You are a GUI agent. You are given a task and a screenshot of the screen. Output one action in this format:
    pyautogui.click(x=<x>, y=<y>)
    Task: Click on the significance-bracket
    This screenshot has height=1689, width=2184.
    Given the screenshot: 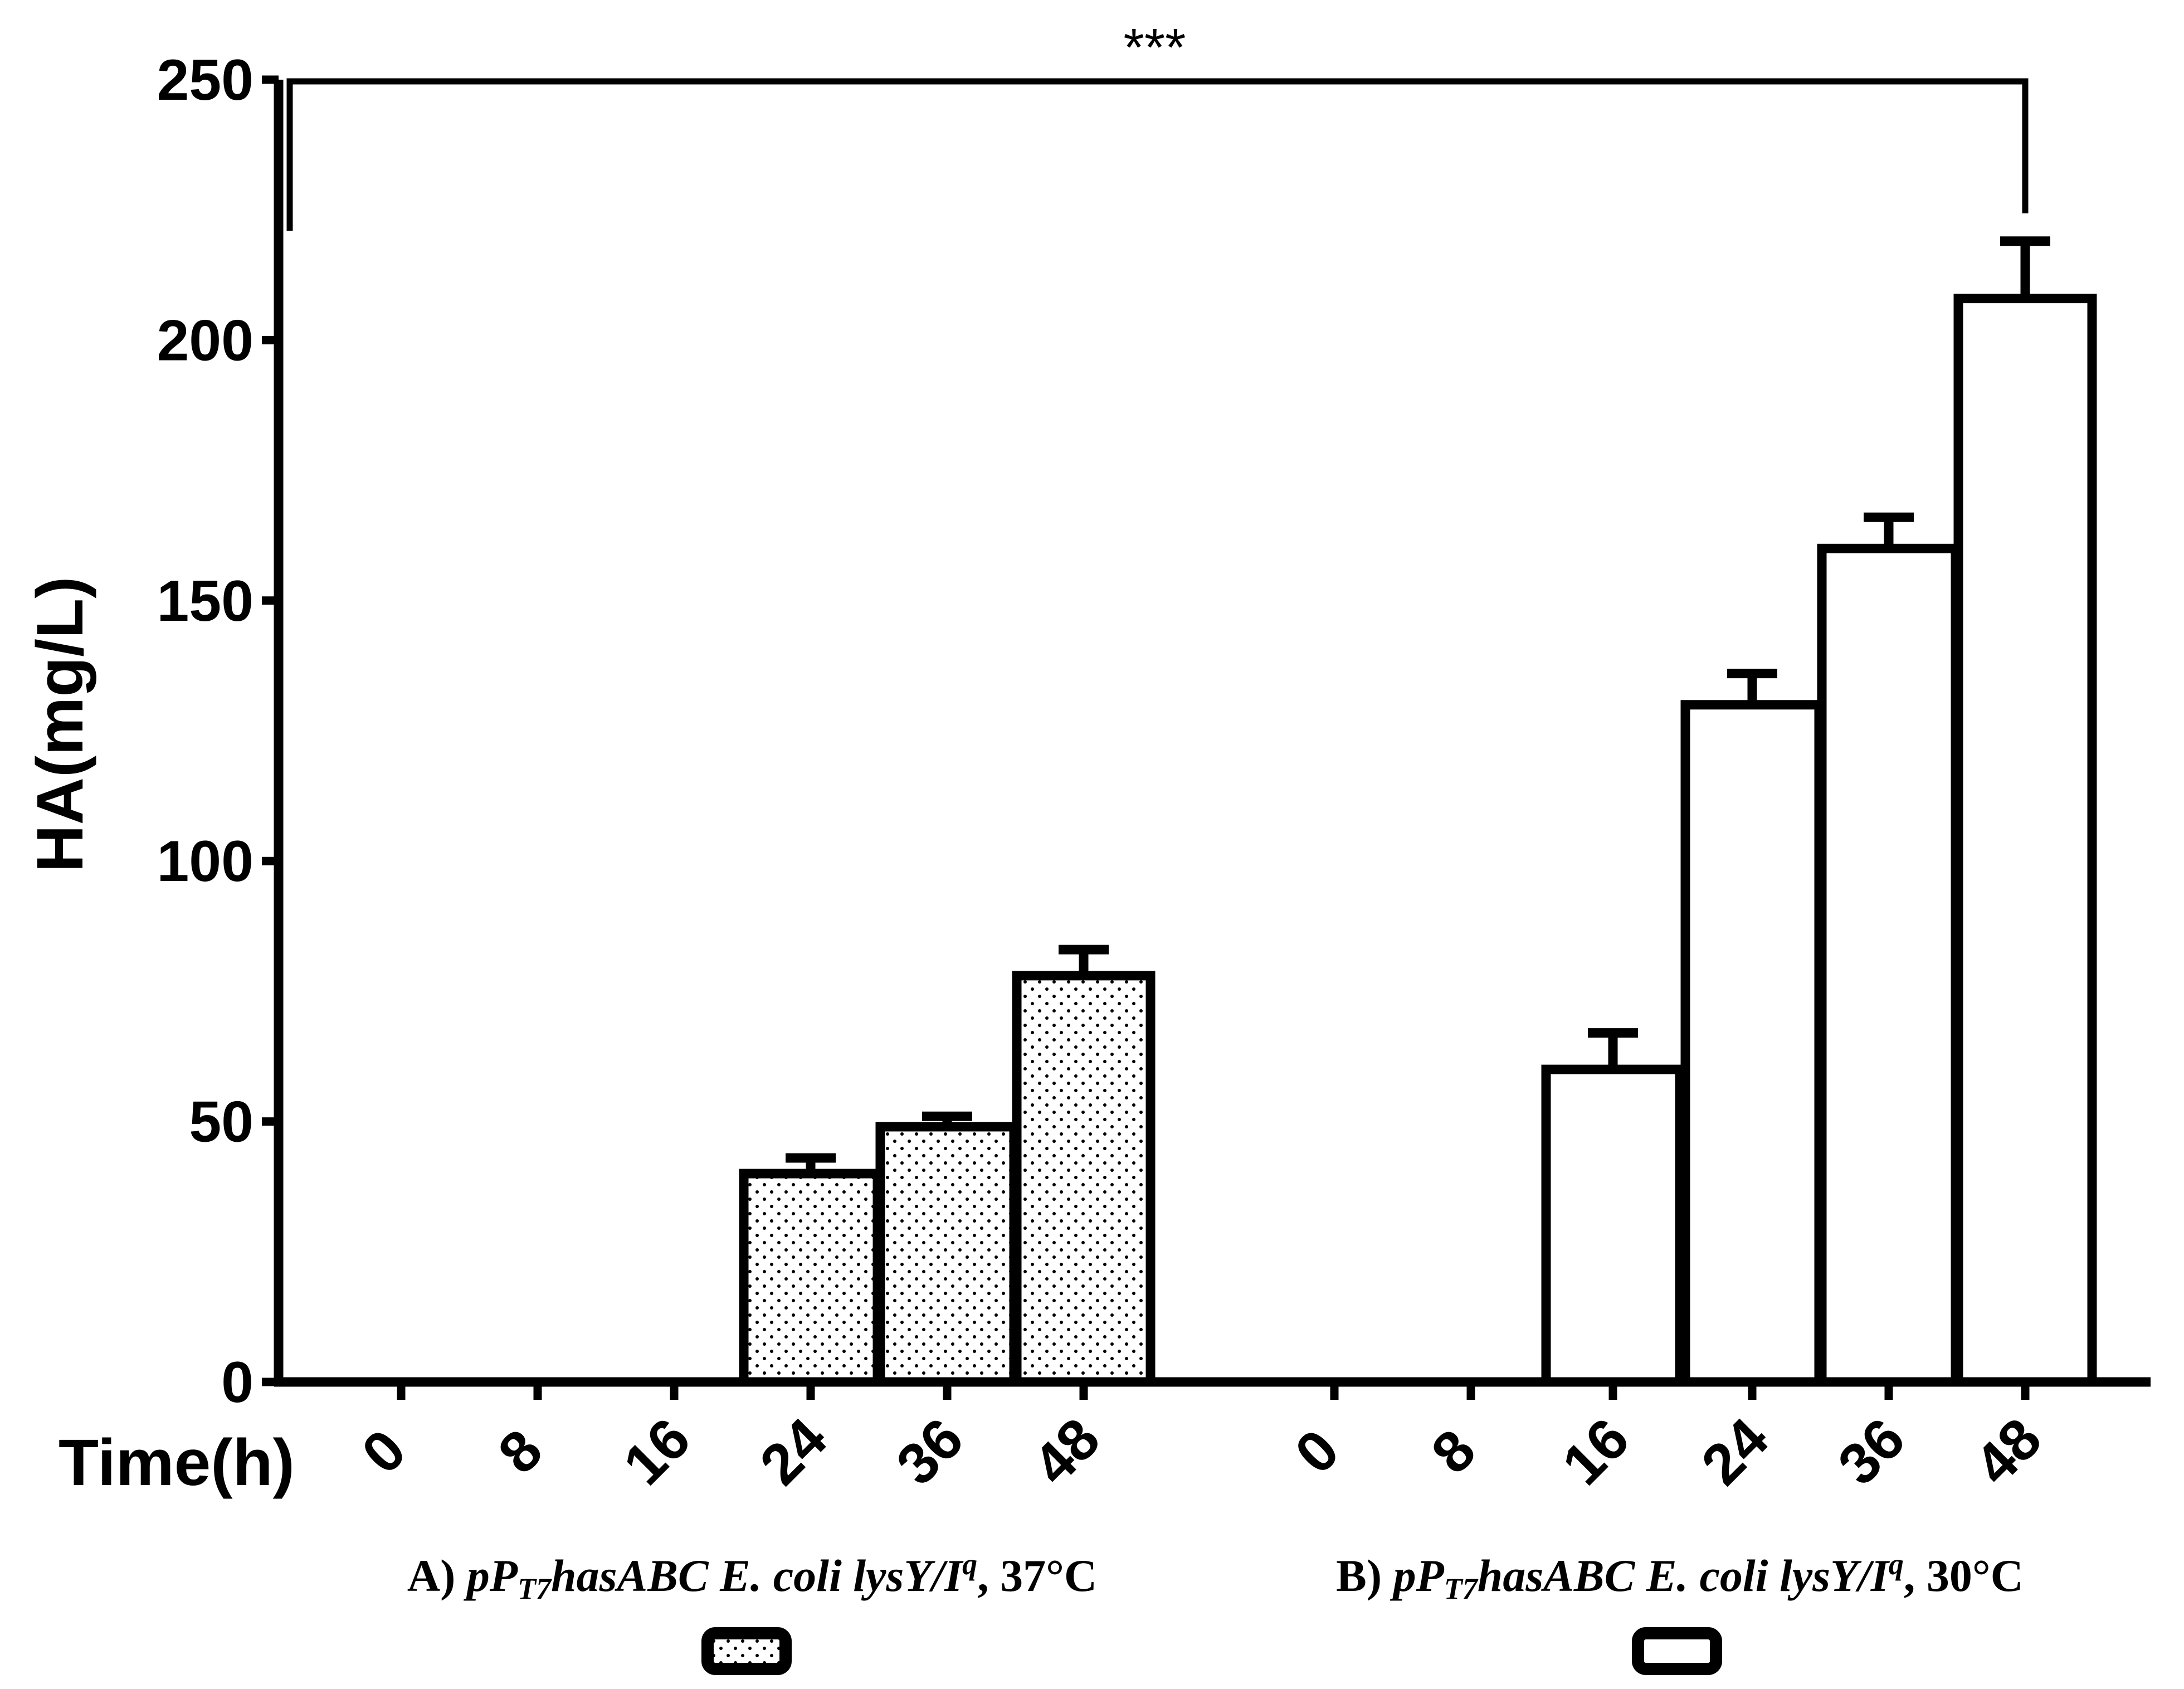 What is the action you would take?
    pyautogui.click(x=1157, y=154)
    